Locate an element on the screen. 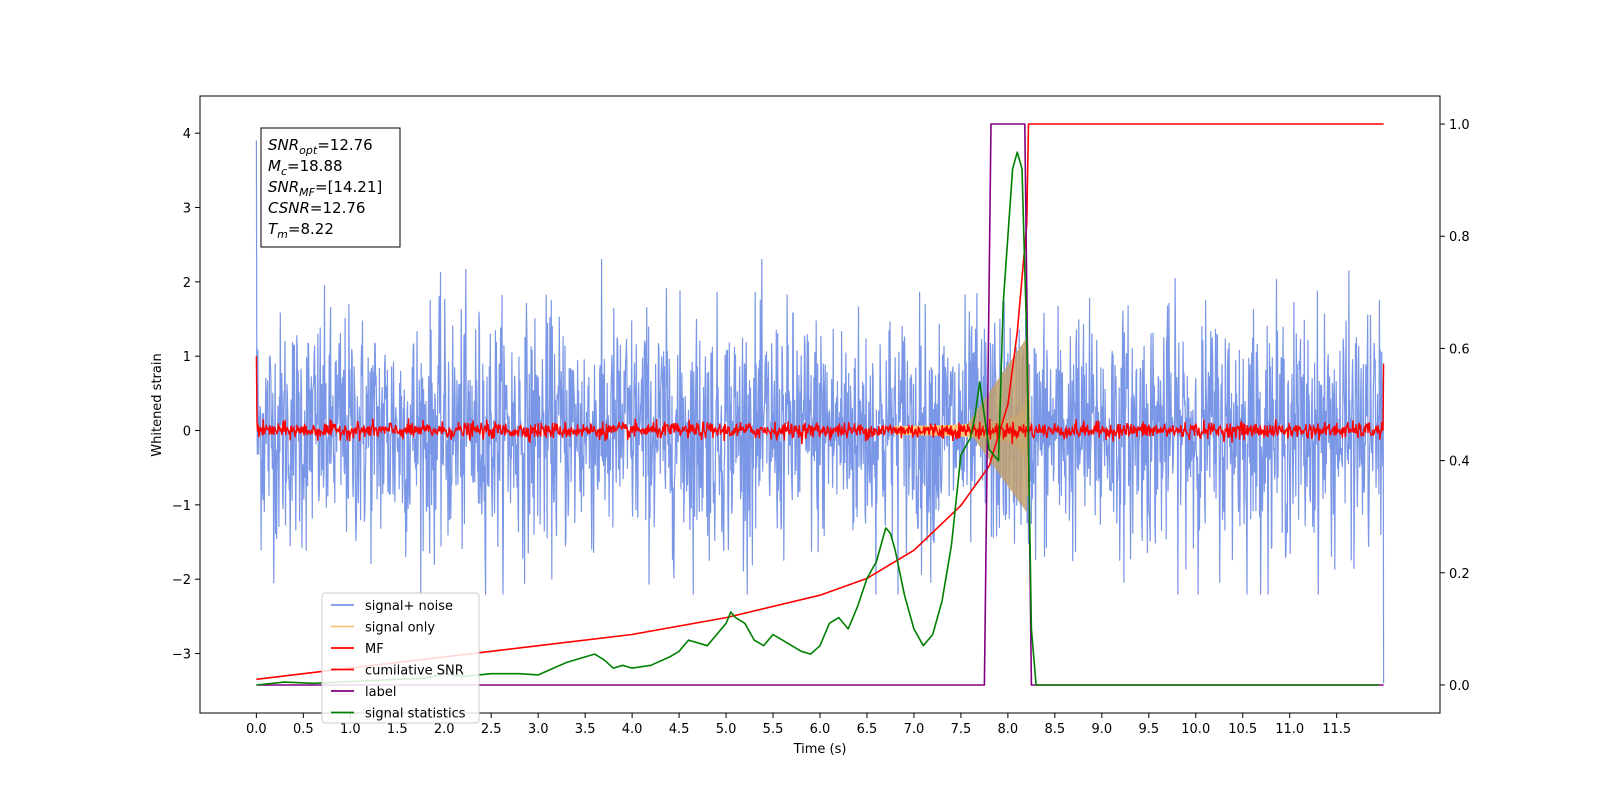  x-tick-label: 7.0 is located at coordinates (914, 729).